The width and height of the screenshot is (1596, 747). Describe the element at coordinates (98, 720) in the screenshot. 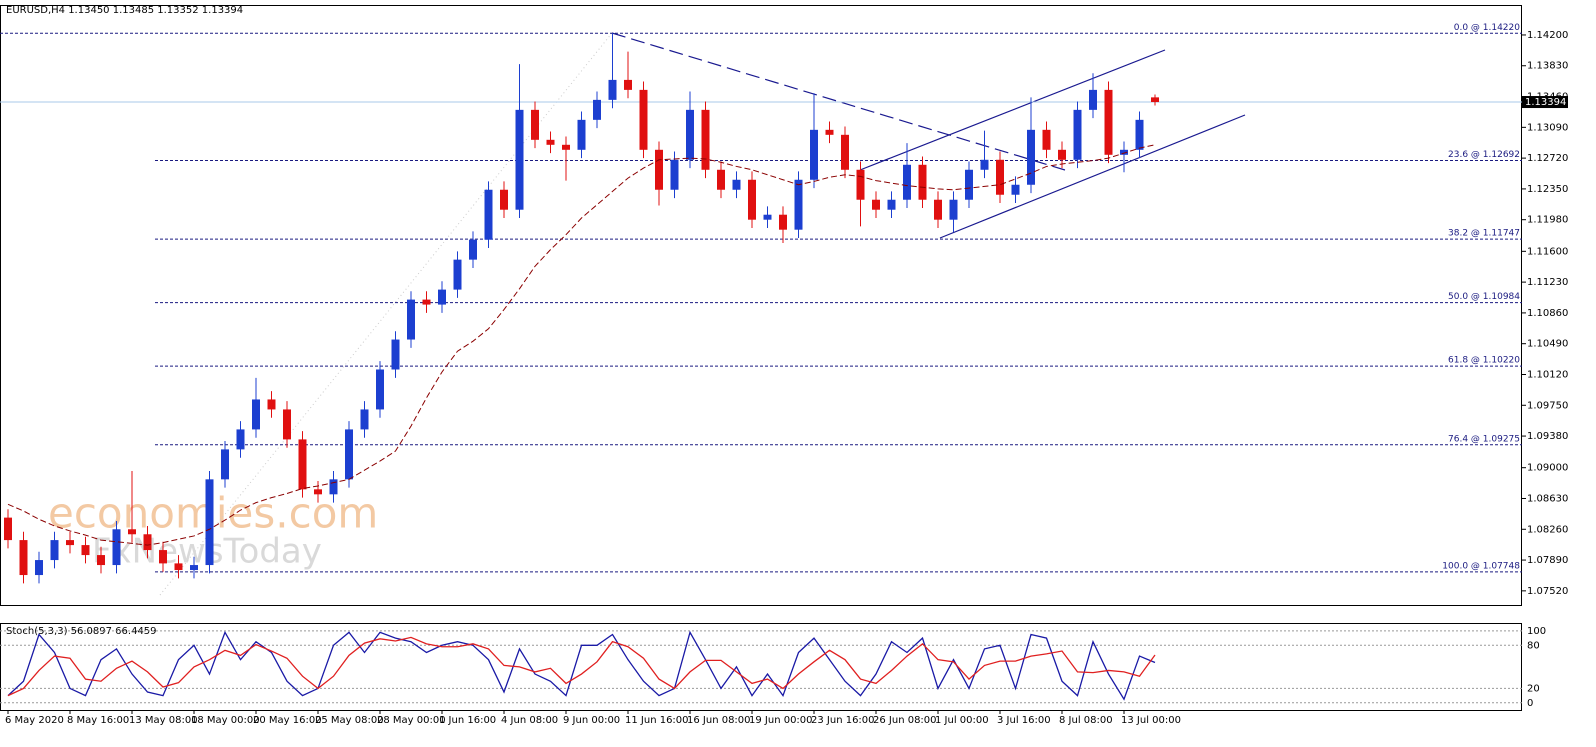

I see `x-tick-label: 8 May 16:00` at that location.